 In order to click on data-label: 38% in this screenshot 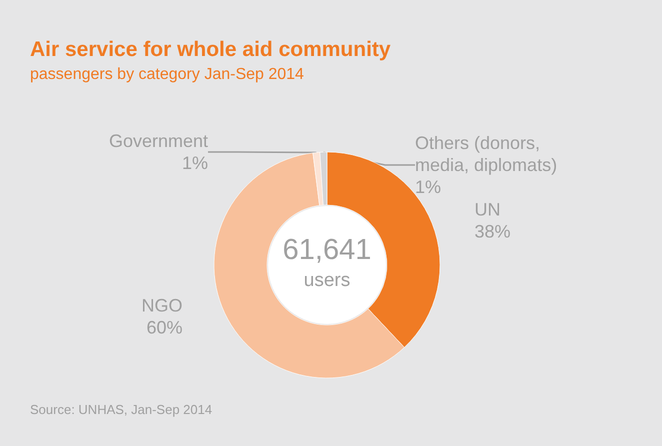, I will do `click(492, 231)`.